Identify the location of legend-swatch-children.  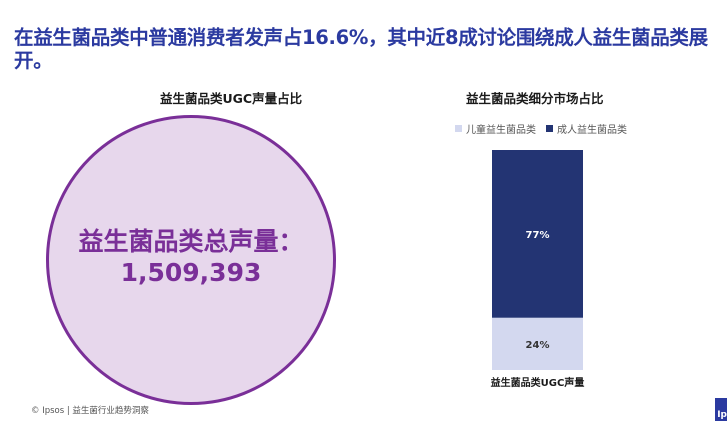
(458, 128).